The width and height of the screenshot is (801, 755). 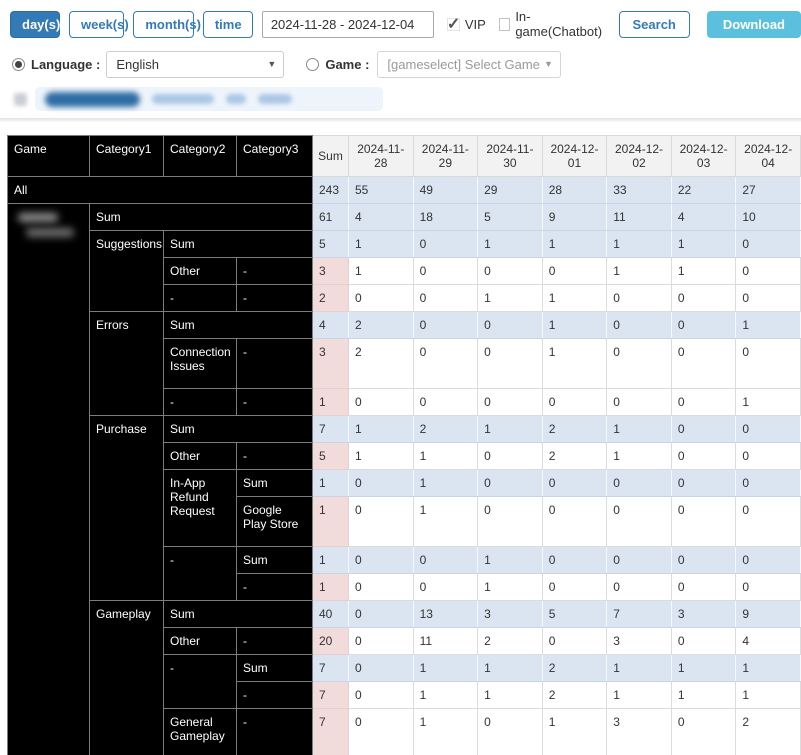 What do you see at coordinates (330, 325) in the screenshot?
I see `row-sum-cell: 4` at bounding box center [330, 325].